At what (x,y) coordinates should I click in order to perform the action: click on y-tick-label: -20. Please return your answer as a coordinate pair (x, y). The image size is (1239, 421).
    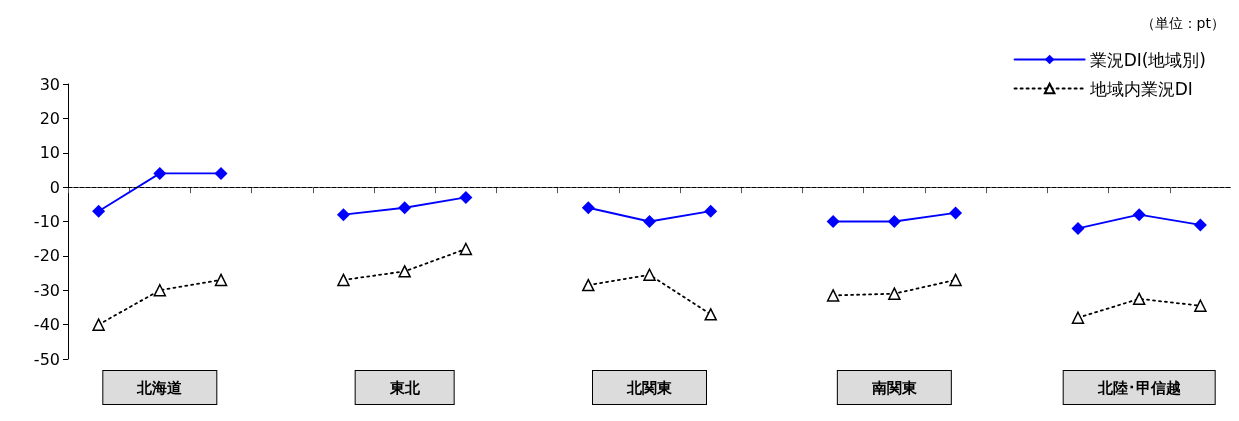
    Looking at the image, I should click on (46, 256).